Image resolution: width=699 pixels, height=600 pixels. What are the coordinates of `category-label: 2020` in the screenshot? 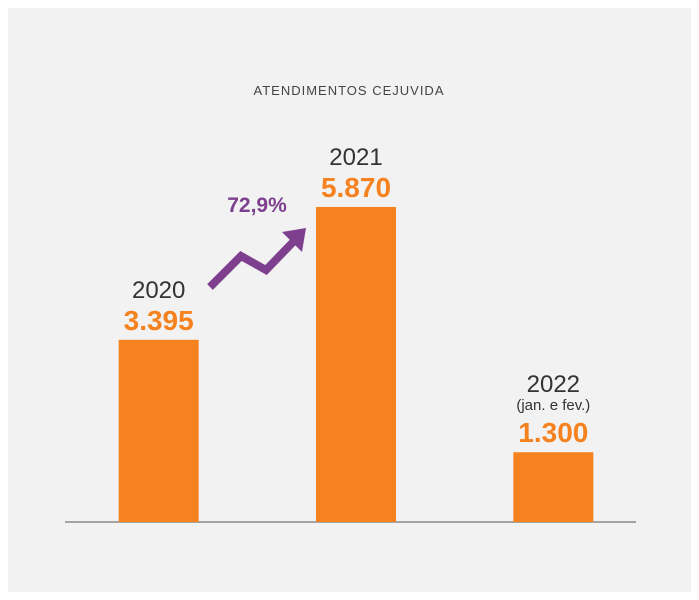 It's located at (158, 290).